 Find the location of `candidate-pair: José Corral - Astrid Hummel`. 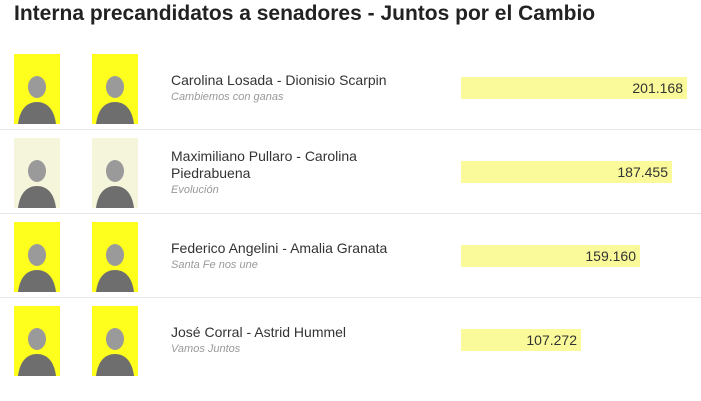

candidate-pair: José Corral - Astrid Hummel is located at coordinates (259, 332).